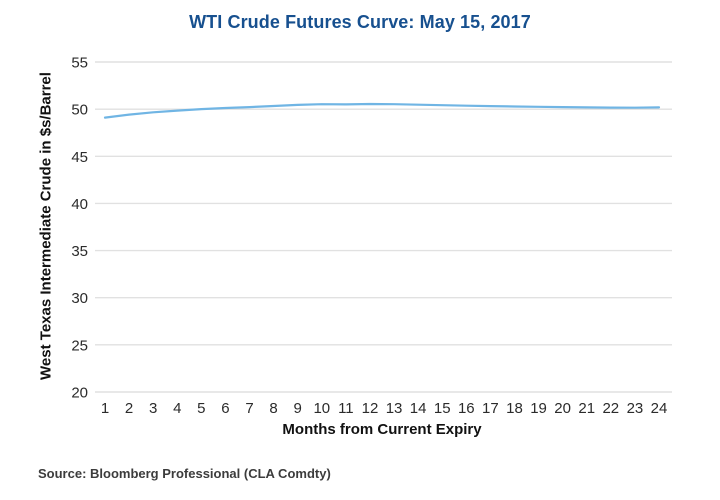 This screenshot has width=720, height=500. What do you see at coordinates (201, 408) in the screenshot?
I see `x-tick-label: 5` at bounding box center [201, 408].